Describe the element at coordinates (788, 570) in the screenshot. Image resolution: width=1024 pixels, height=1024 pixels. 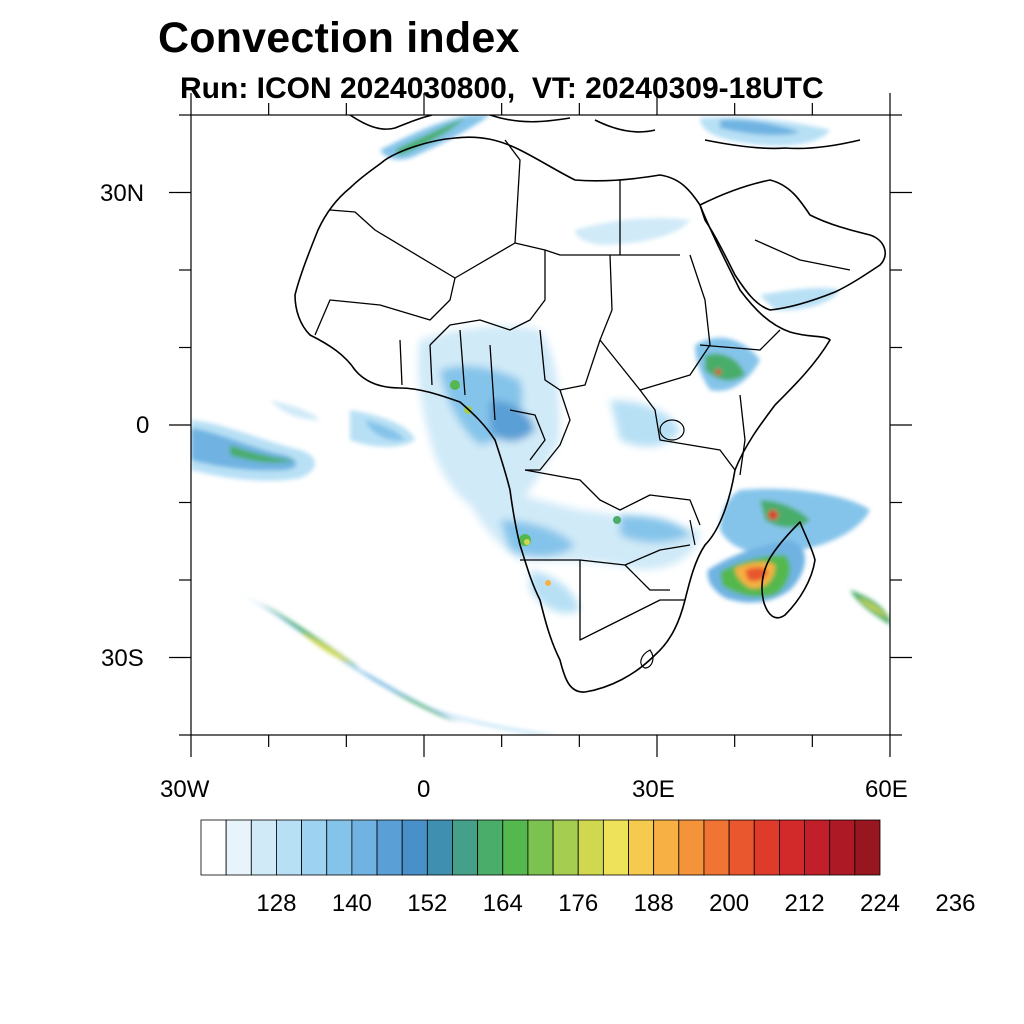
I see `madagascar-coastline` at that location.